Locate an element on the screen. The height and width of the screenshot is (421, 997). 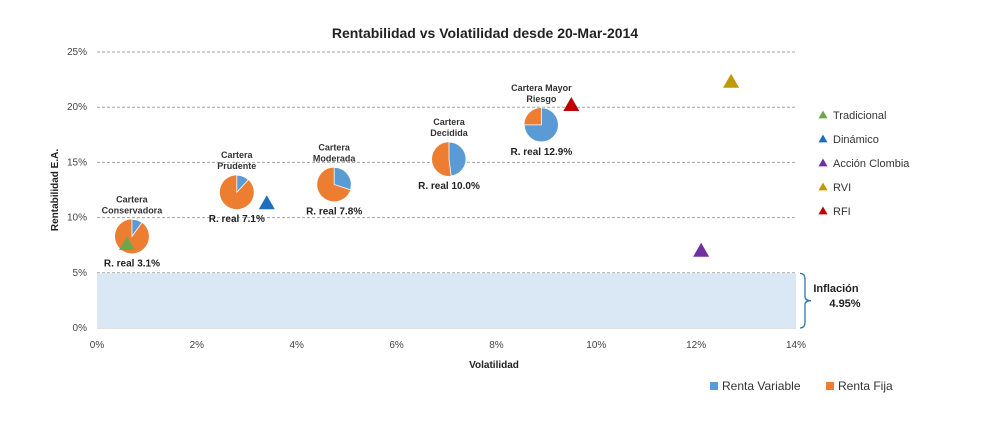
x-tick-label: 12% is located at coordinates (696, 345).